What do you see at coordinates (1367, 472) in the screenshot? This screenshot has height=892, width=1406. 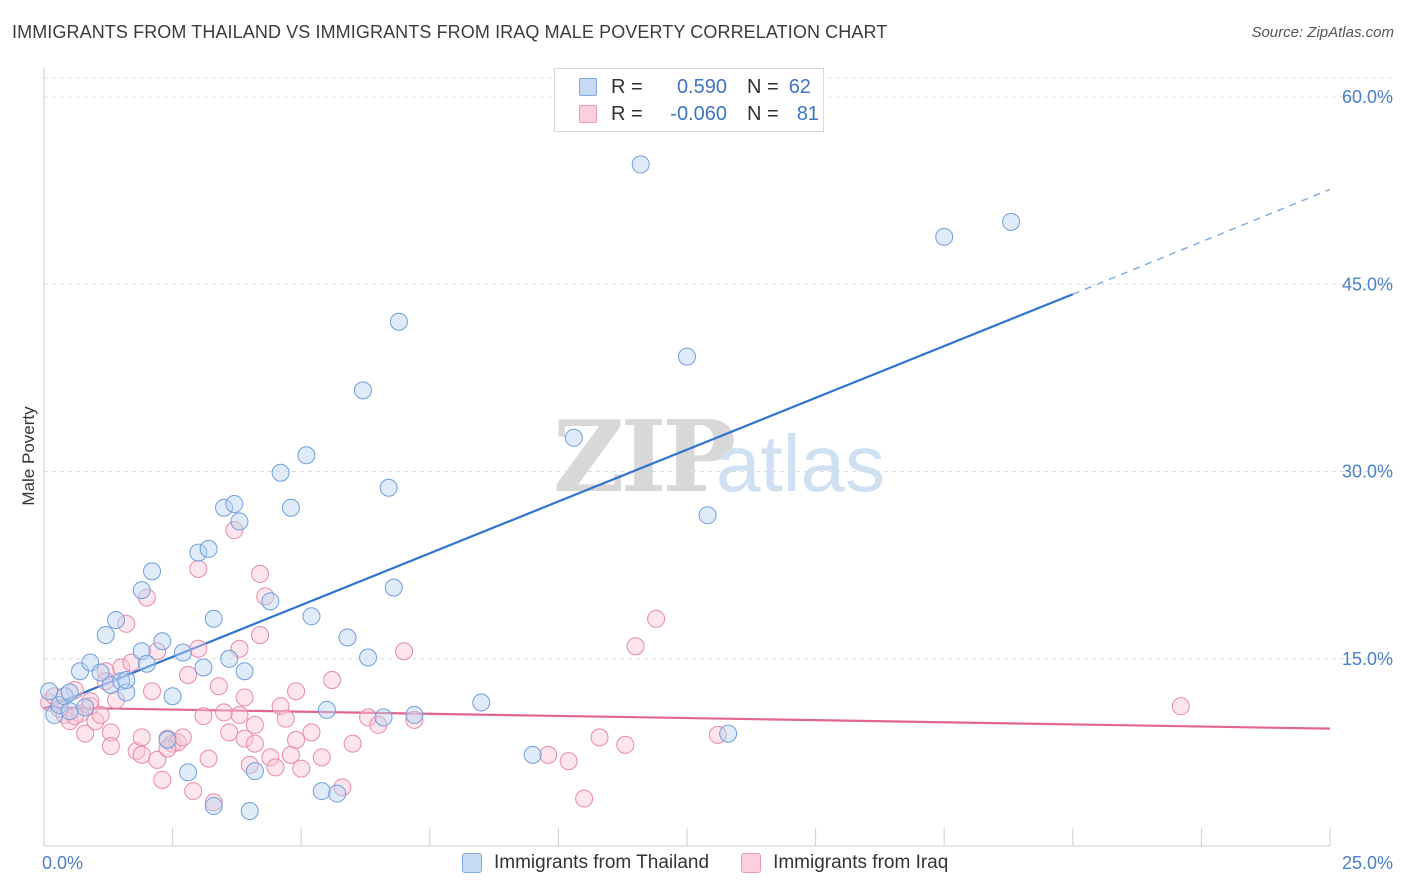 I see `y-tick-label: 30.0%` at bounding box center [1367, 472].